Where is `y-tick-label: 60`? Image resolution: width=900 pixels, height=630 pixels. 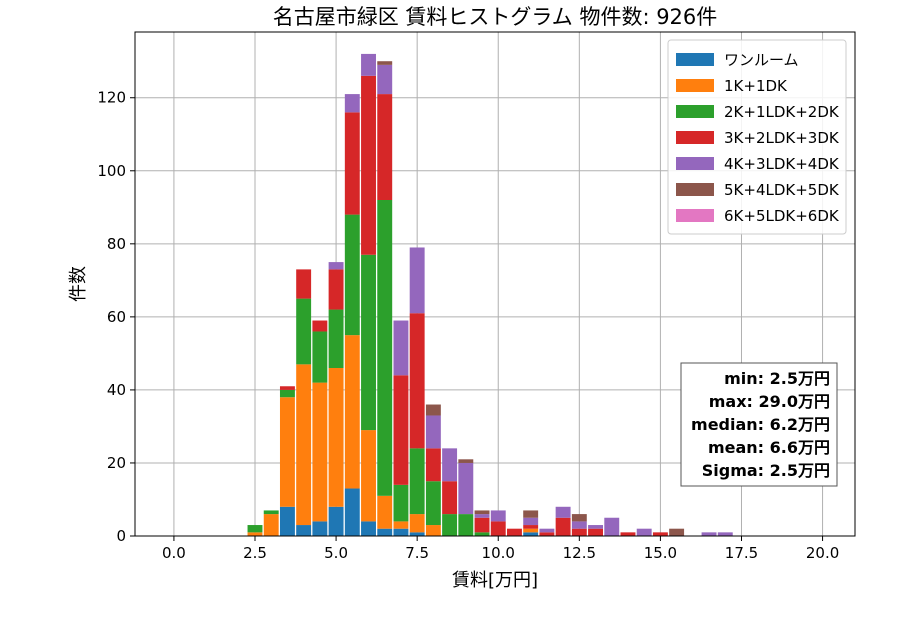 y-tick-label: 60 is located at coordinates (116, 317).